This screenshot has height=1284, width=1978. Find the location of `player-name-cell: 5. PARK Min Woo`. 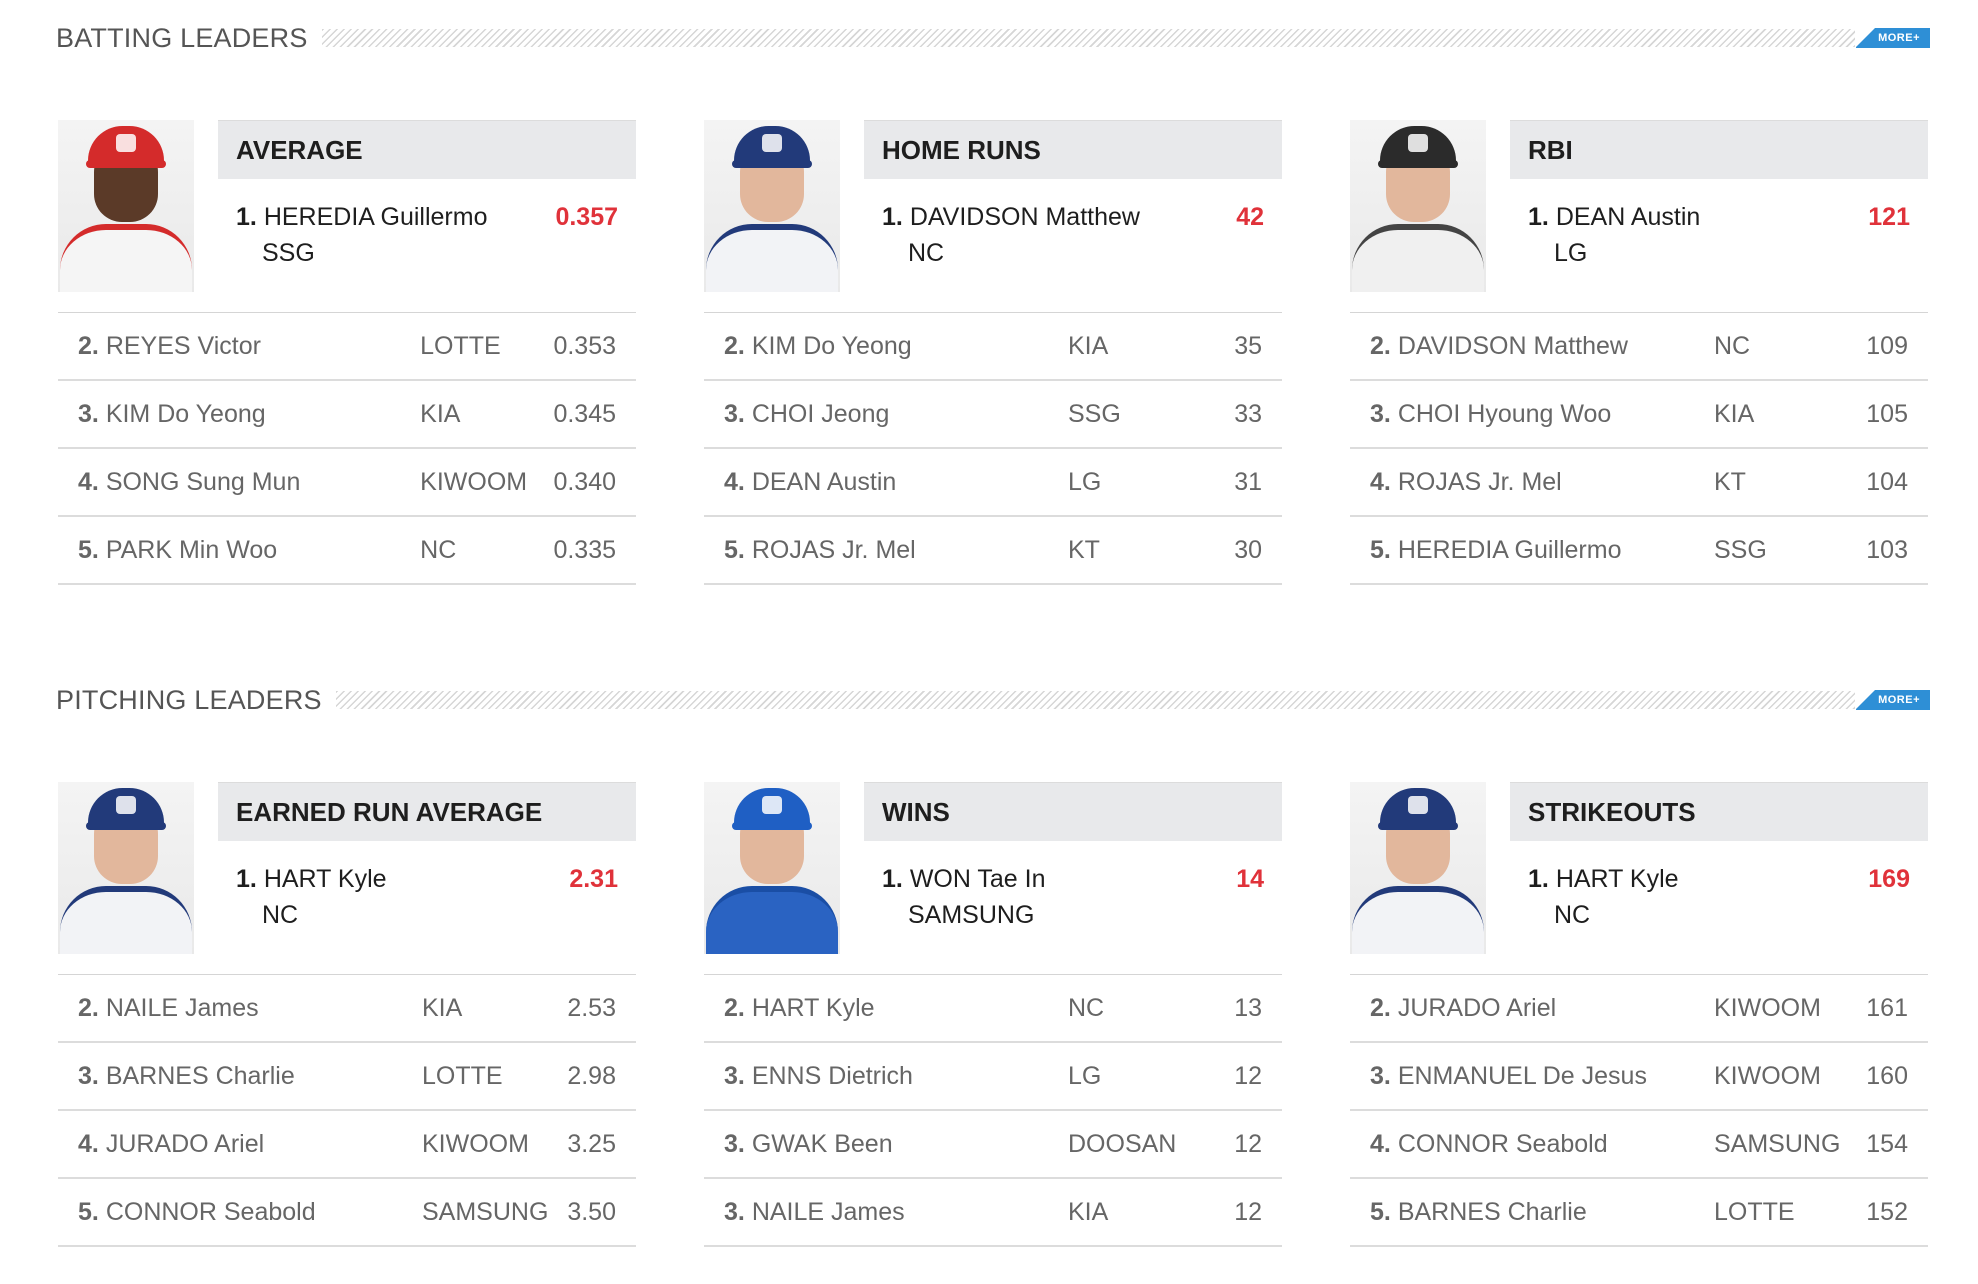

player-name-cell: 5. PARK Min Woo is located at coordinates (239, 550).